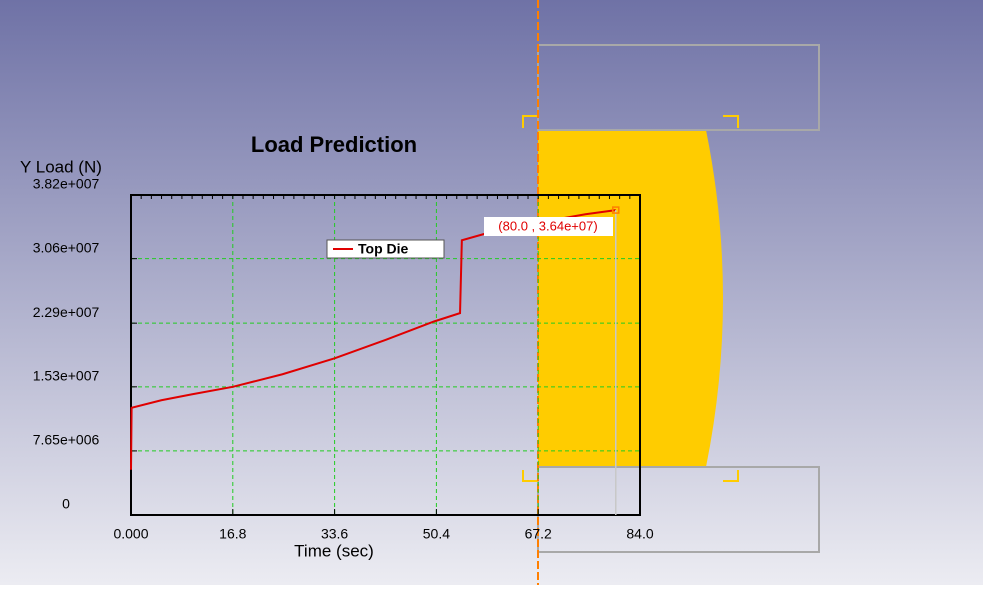 This screenshot has height=590, width=983. Describe the element at coordinates (130, 534) in the screenshot. I see `x-tick-label: 0.000` at that location.